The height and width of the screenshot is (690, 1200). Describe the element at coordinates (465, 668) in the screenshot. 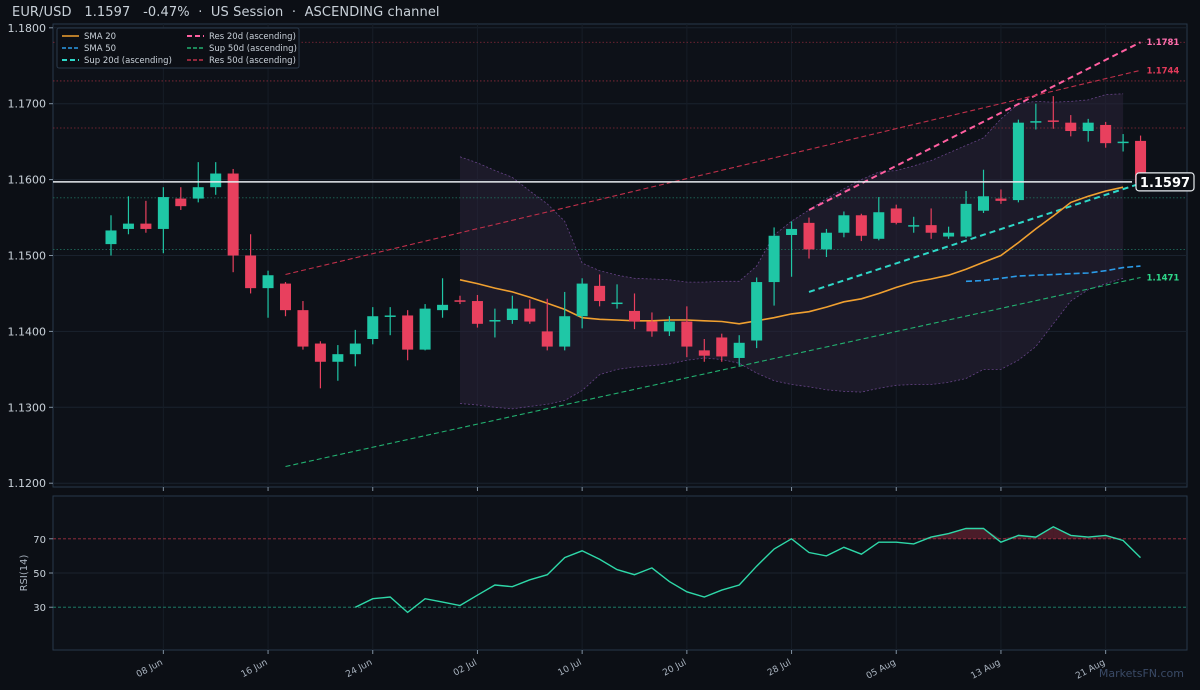

I see `x-tick-label: 02 Jul` at that location.